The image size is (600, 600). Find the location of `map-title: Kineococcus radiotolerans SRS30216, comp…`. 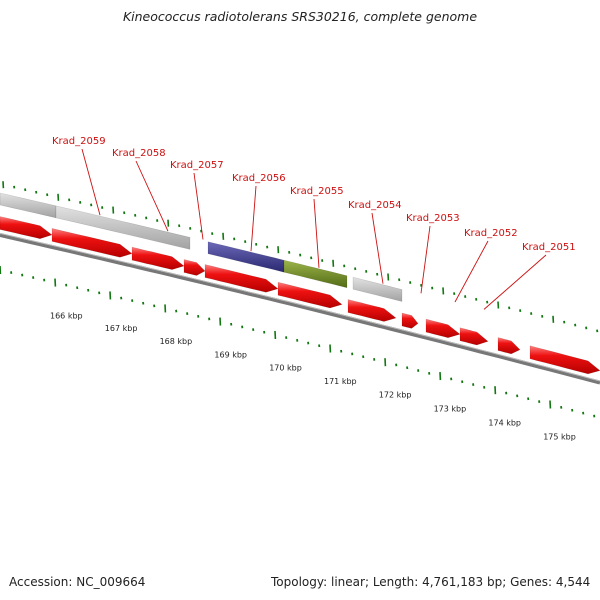

map-title: Kineococcus radiotolerans SRS30216, comp… is located at coordinates (300, 16).